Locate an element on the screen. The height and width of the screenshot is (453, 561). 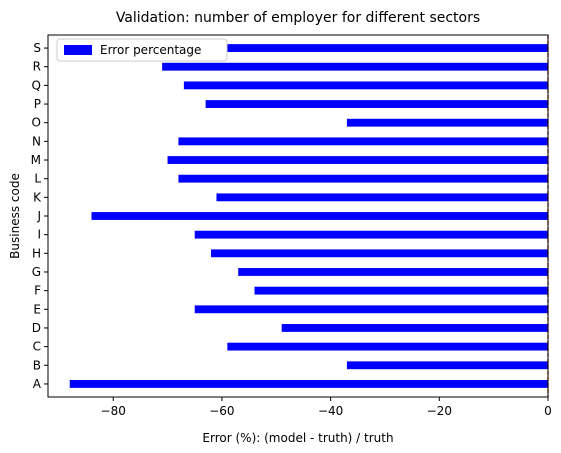
y-tick-label-k: K is located at coordinates (37, 197).